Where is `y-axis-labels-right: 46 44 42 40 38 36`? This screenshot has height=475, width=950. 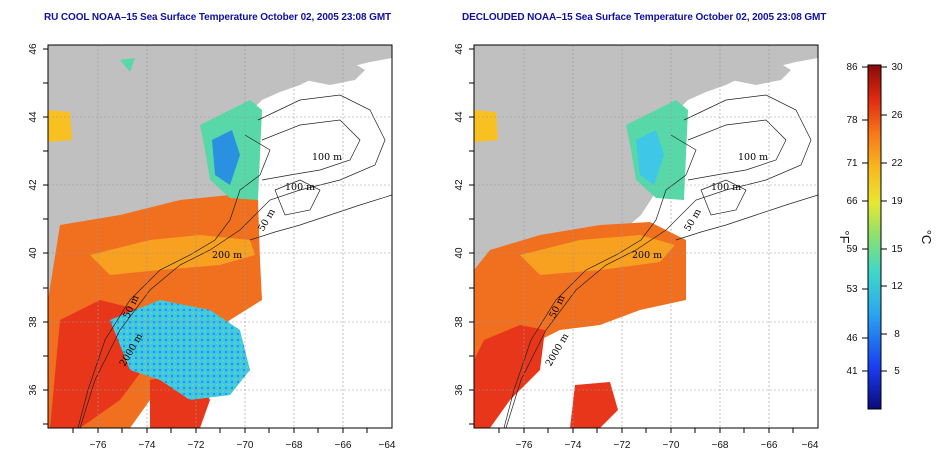 y-axis-labels-right: 46 44 42 40 38 36 is located at coordinates (459, 219).